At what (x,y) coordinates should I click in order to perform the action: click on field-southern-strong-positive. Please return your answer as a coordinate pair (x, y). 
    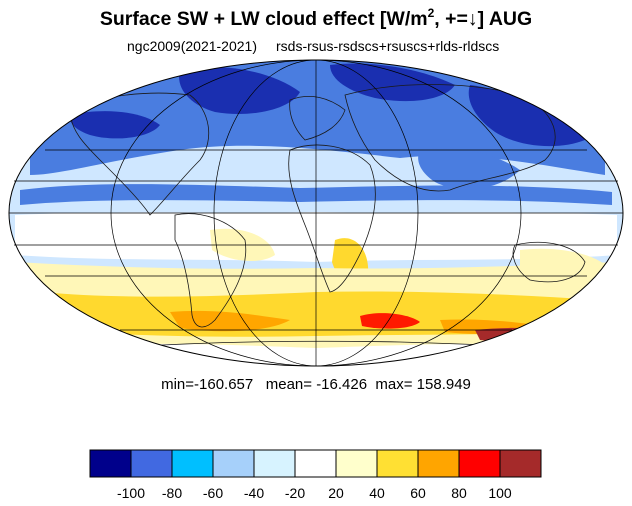
    Looking at the image, I should click on (230, 321).